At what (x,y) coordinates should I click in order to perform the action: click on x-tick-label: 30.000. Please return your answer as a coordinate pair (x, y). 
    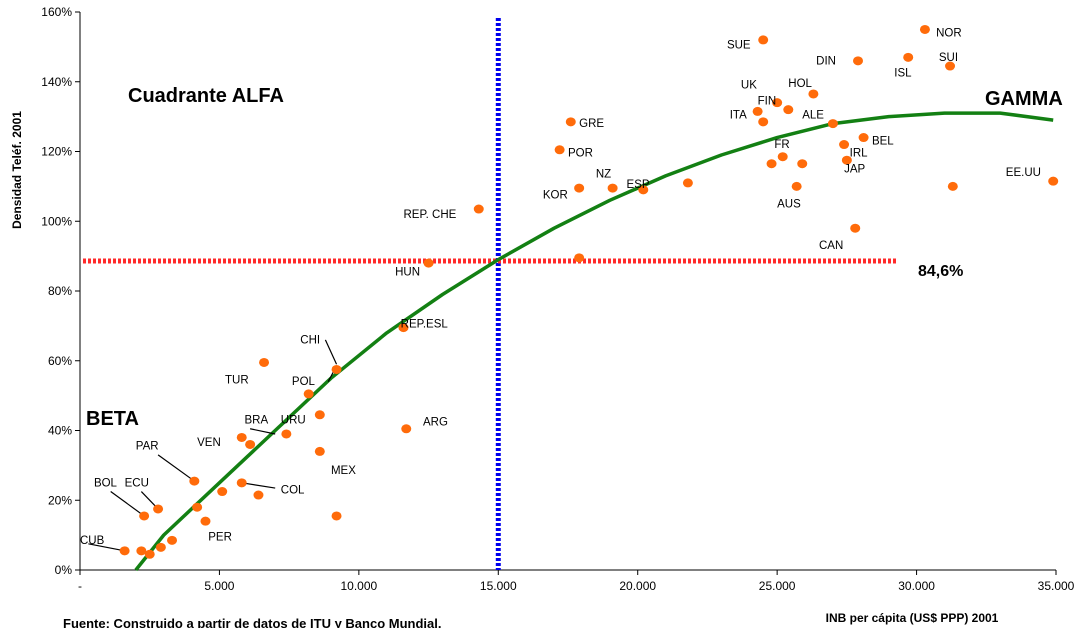
    Looking at the image, I should click on (916, 586).